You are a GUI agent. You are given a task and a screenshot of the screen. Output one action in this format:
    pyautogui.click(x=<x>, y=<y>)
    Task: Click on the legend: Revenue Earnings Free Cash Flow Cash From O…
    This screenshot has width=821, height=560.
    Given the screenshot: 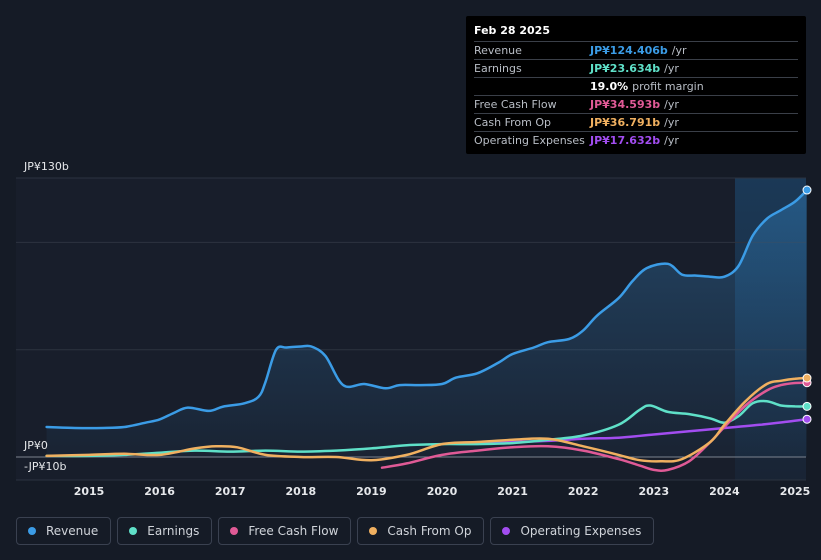 What is the action you would take?
    pyautogui.click(x=338, y=531)
    